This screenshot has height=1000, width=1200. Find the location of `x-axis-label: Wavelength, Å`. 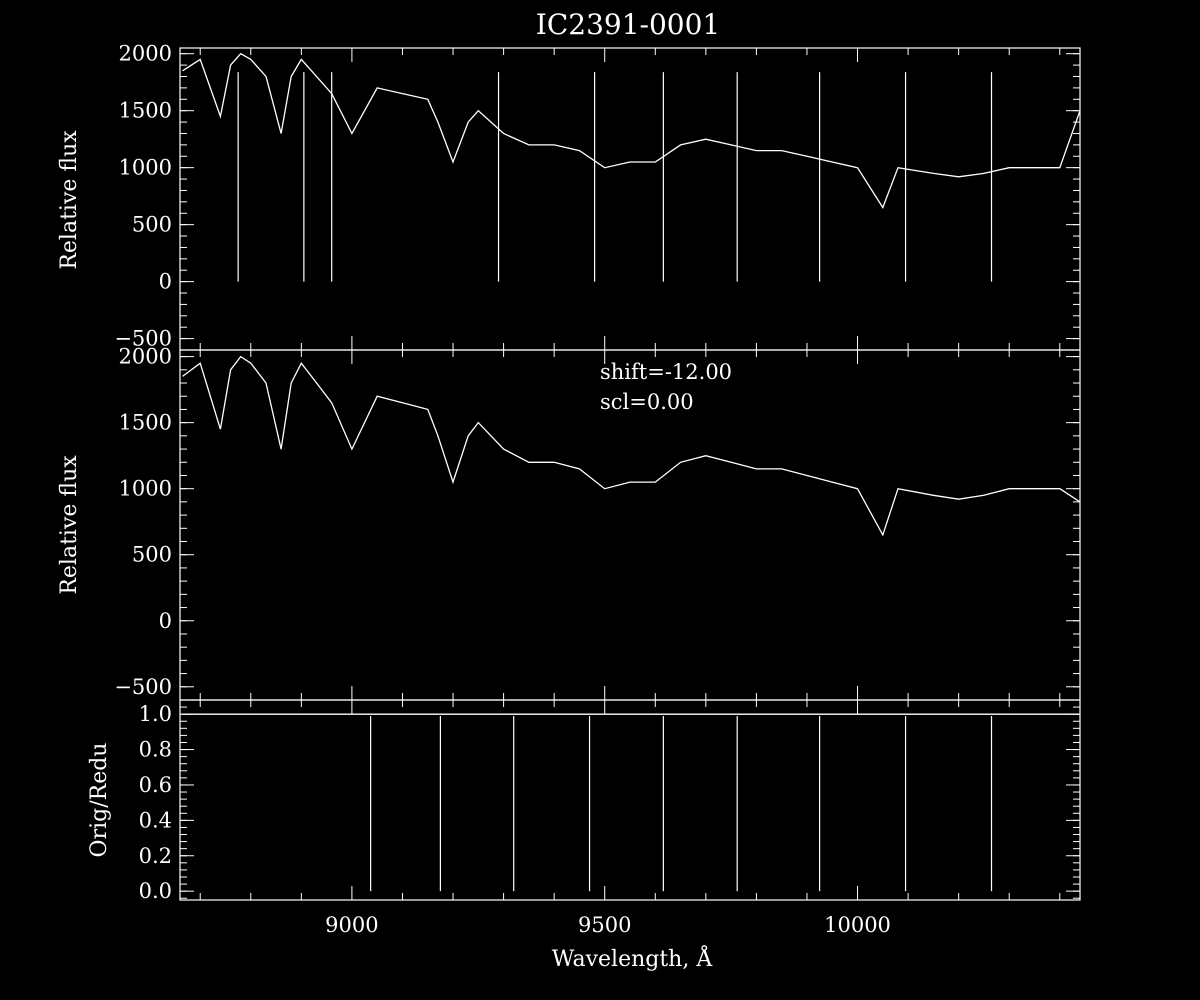

x-axis-label: Wavelength, Å is located at coordinates (633, 958).